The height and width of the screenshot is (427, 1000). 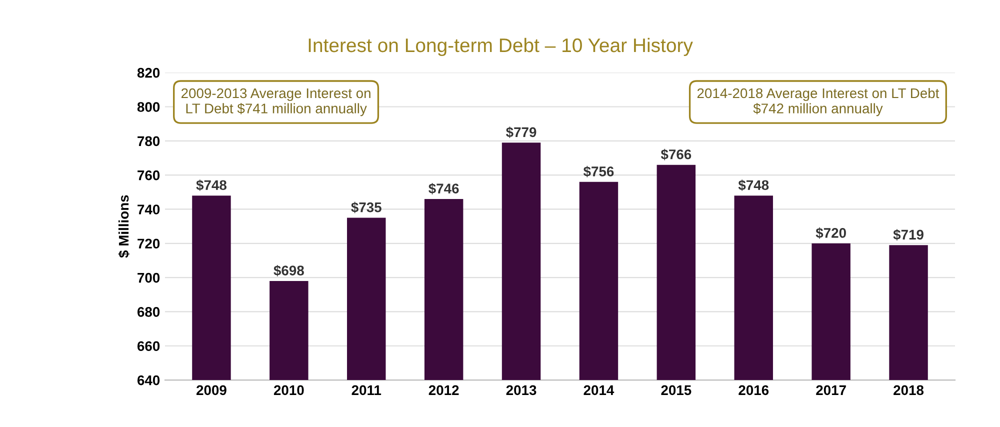 What do you see at coordinates (818, 102) in the screenshot?
I see `annotation: 2014-2018 Average Interest on LT Debt $742 million annually` at bounding box center [818, 102].